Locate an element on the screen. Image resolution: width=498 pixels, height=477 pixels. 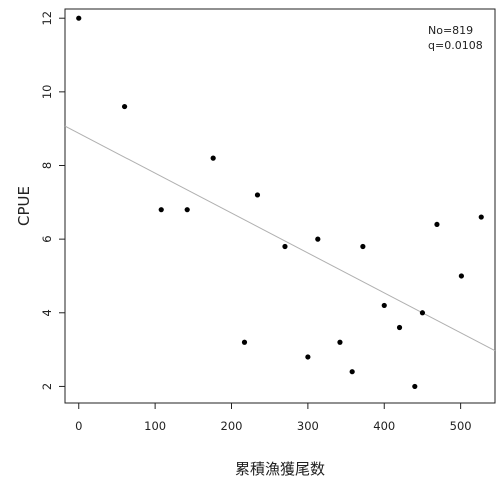
x-tick-label-200: 200 is located at coordinates (232, 426).